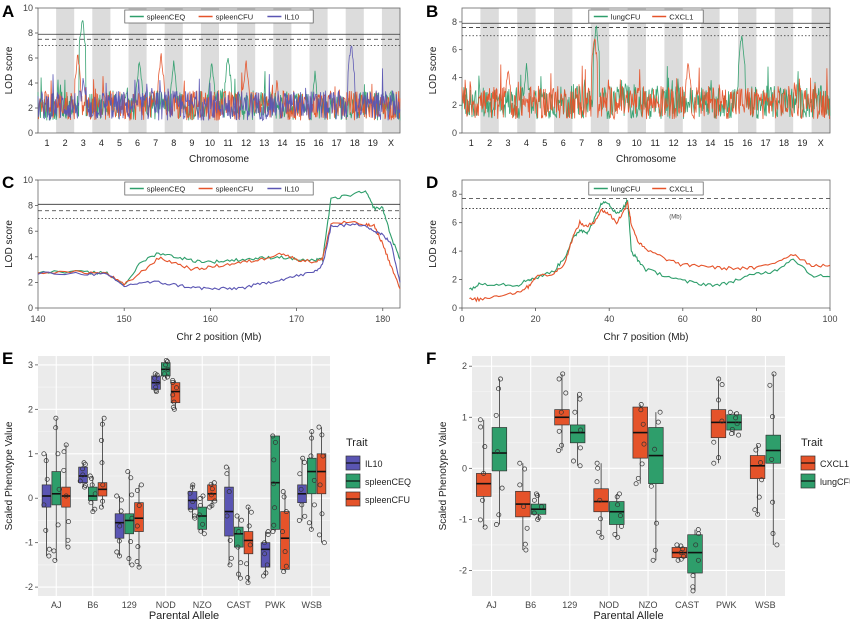  I want to click on legend-label-CXCL1: CXCL1, so click(834, 464).